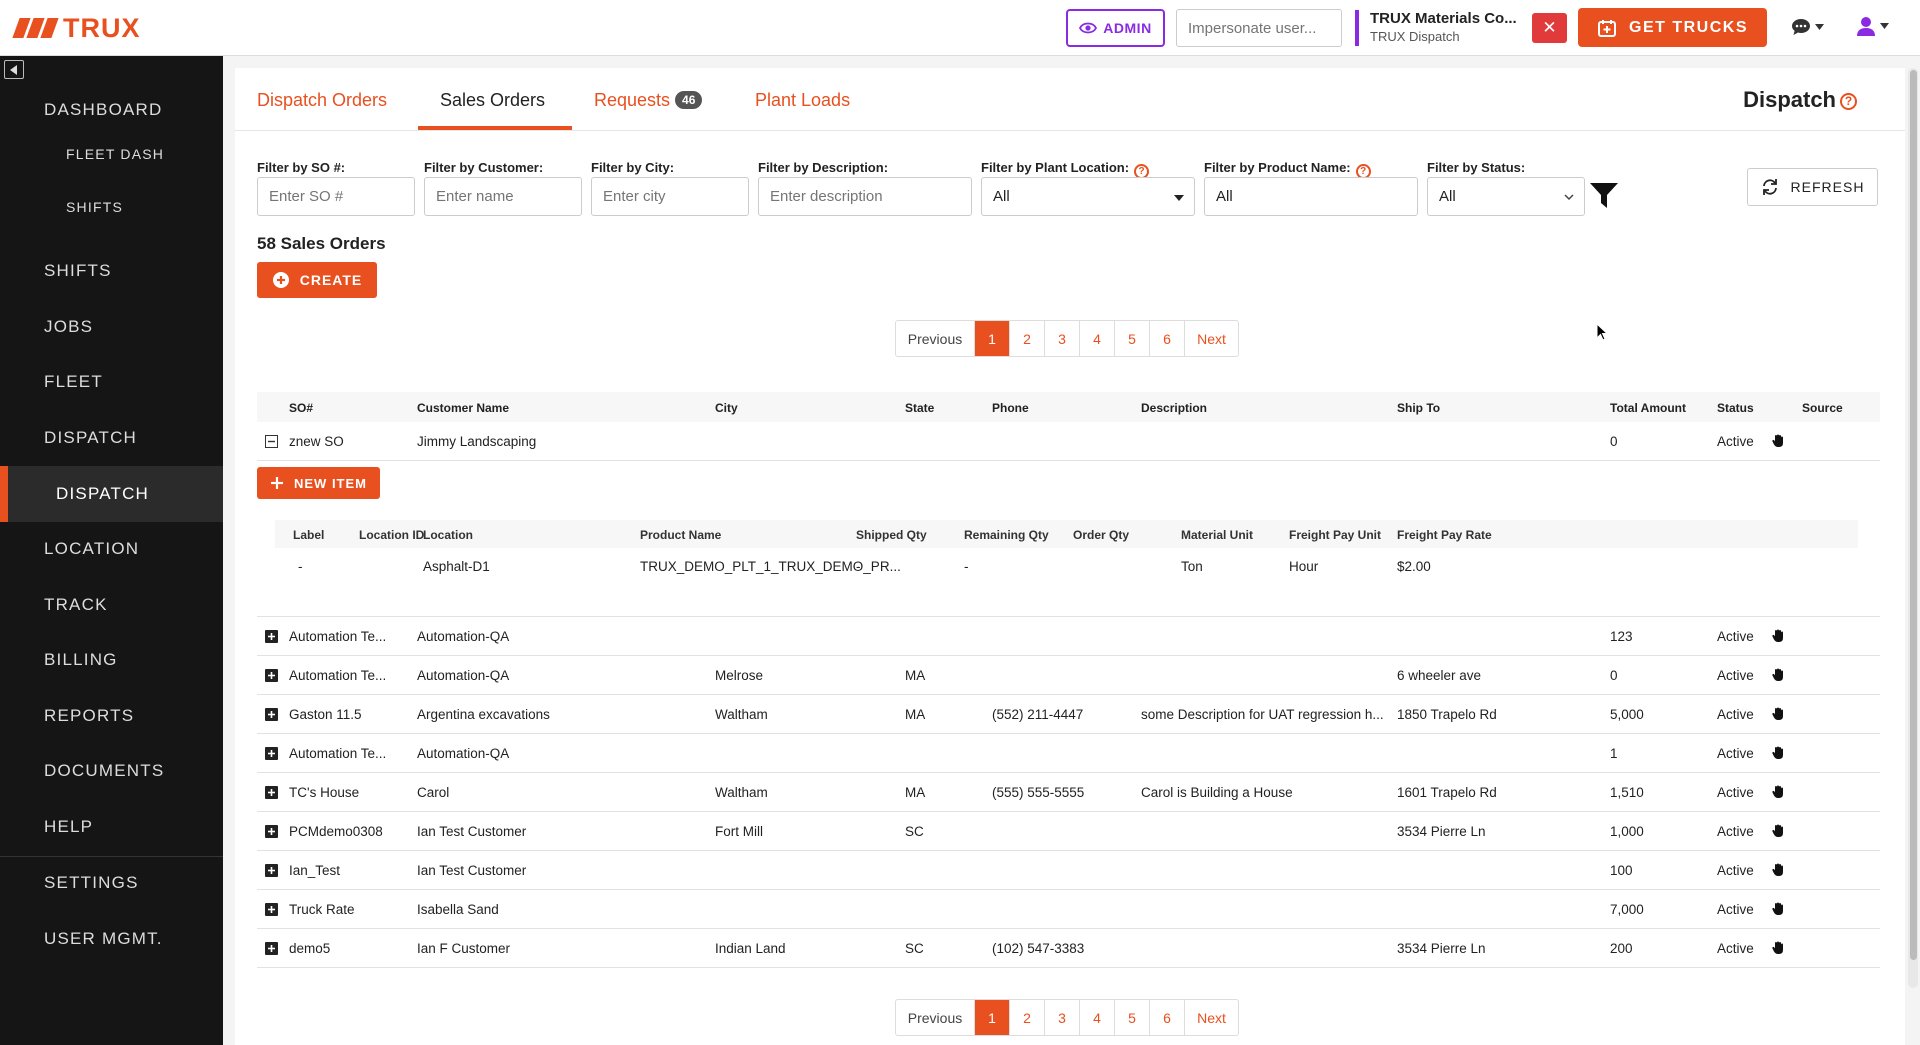  What do you see at coordinates (681, 535) in the screenshot?
I see `column-header: Product Name` at bounding box center [681, 535].